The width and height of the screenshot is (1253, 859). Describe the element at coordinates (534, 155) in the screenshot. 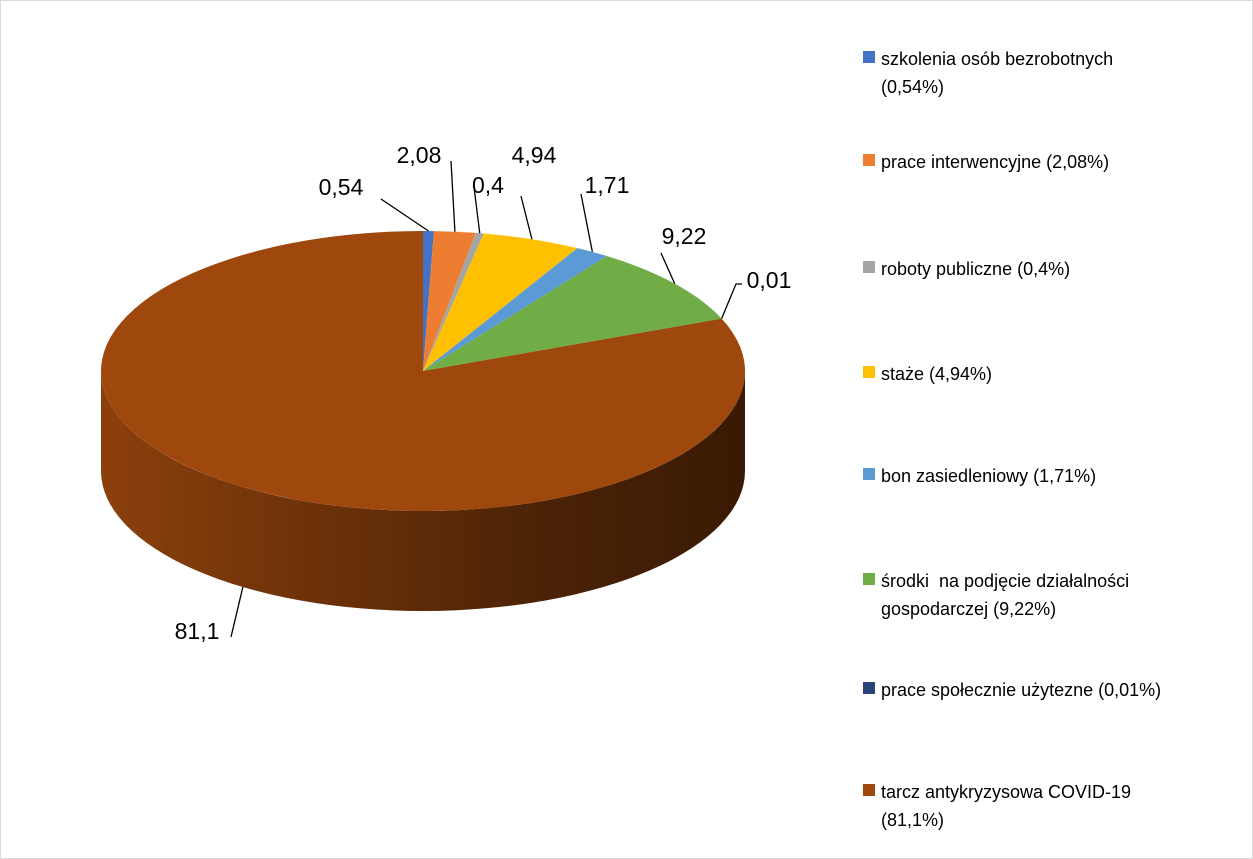

I see `data-label: 4,94` at that location.